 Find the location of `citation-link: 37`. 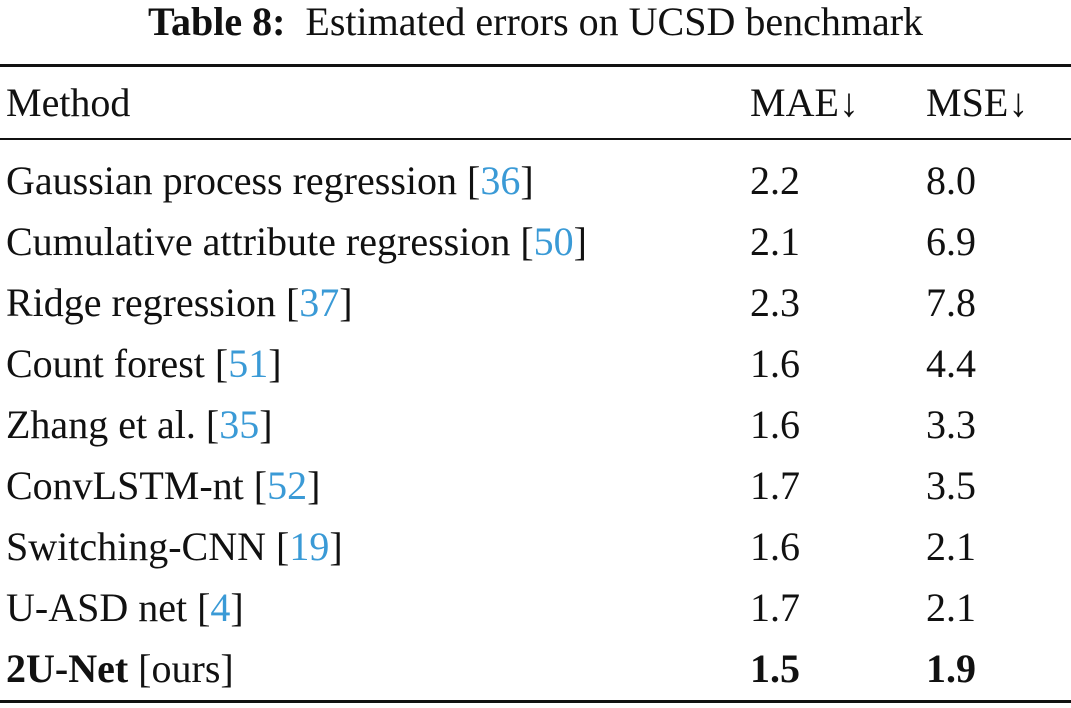

citation-link: 37 is located at coordinates (319, 302).